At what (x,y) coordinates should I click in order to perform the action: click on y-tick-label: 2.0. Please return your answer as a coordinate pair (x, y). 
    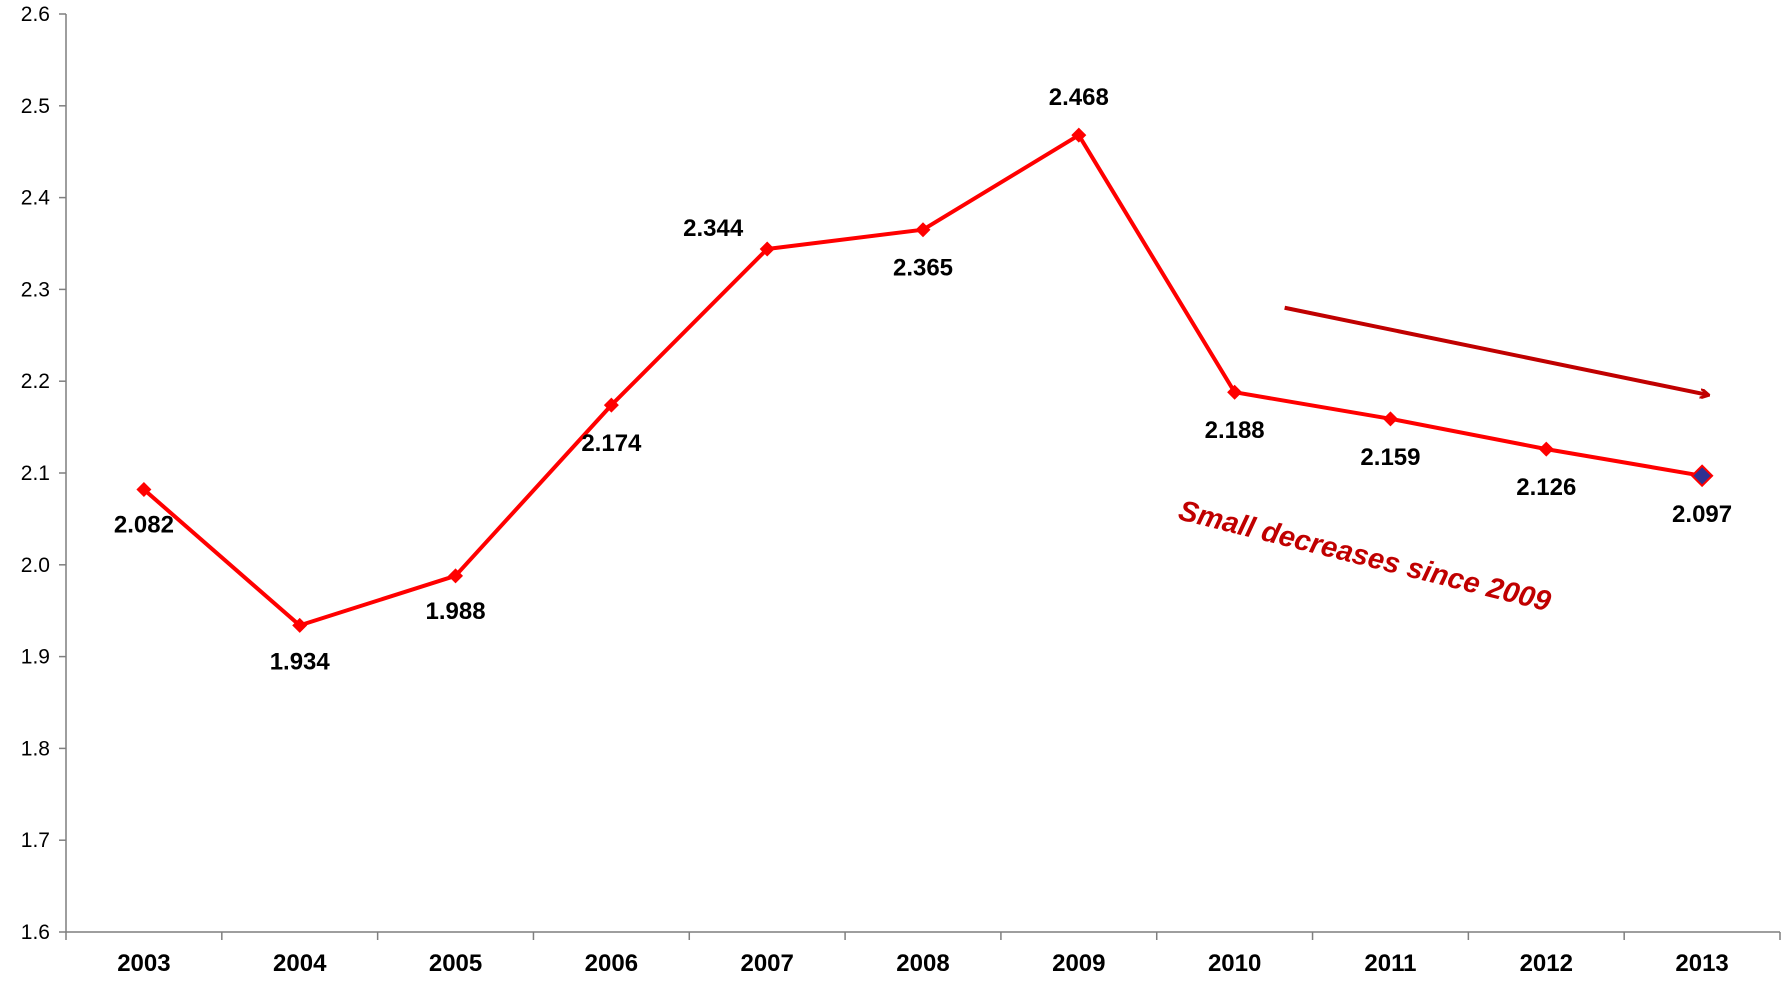
    Looking at the image, I should click on (35, 565).